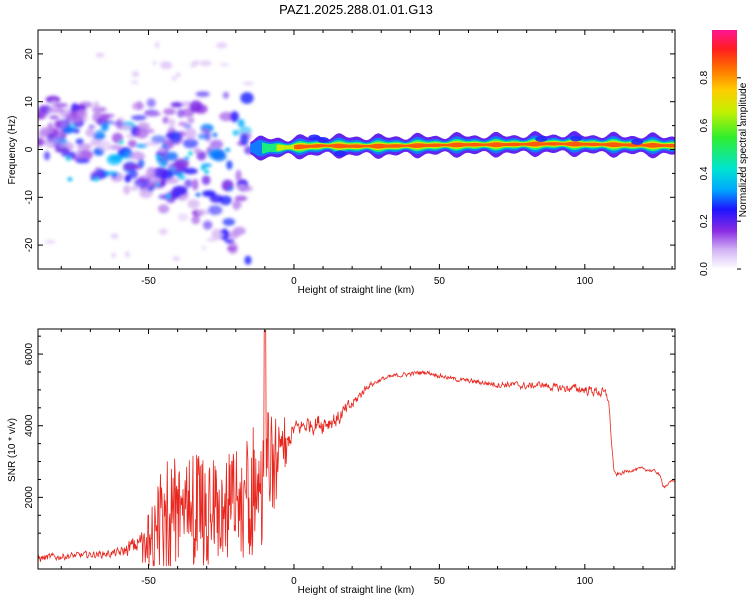  I want to click on spectrogram-xlabel: Height of straight line (km), so click(356, 290).